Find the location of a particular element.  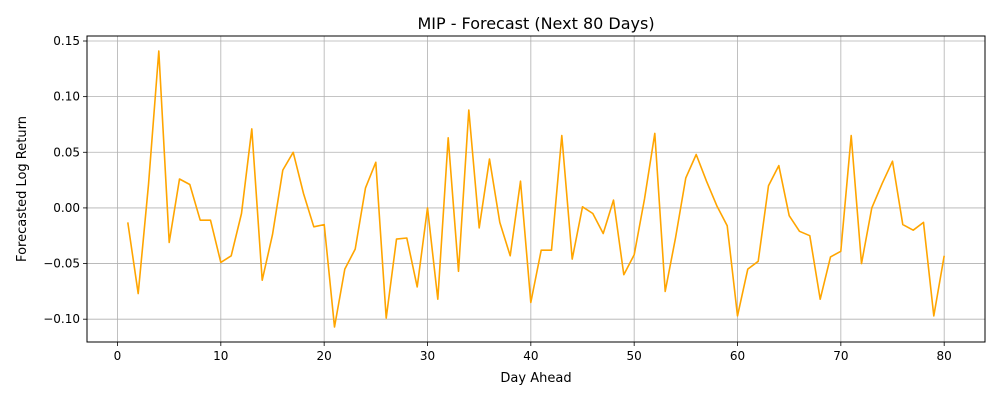

y-tick-label: 0.00 is located at coordinates (66, 208).